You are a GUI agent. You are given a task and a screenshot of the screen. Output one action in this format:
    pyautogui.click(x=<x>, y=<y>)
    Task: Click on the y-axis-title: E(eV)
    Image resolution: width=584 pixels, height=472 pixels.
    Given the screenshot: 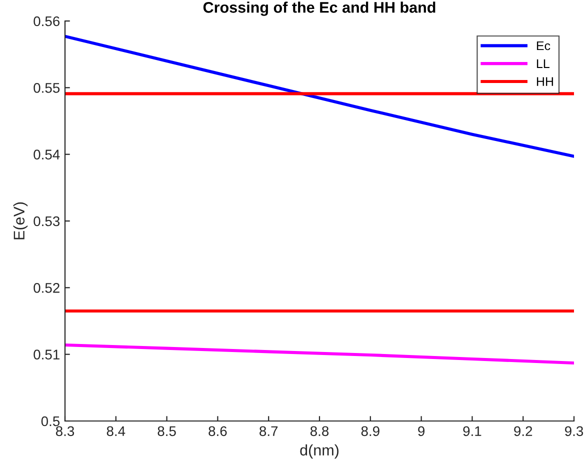 What is the action you would take?
    pyautogui.click(x=20, y=221)
    